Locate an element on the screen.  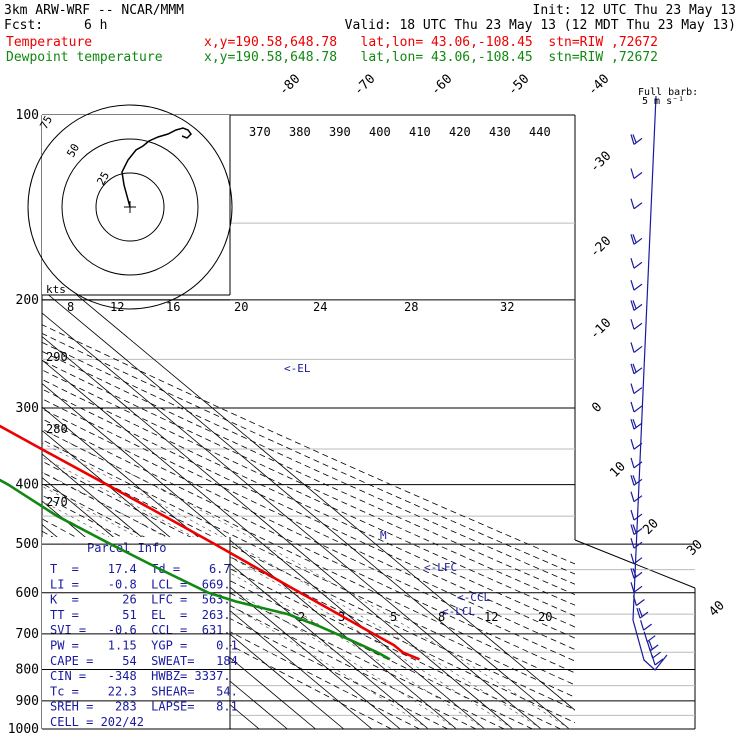
level-marker: M is located at coordinates (383, 535).